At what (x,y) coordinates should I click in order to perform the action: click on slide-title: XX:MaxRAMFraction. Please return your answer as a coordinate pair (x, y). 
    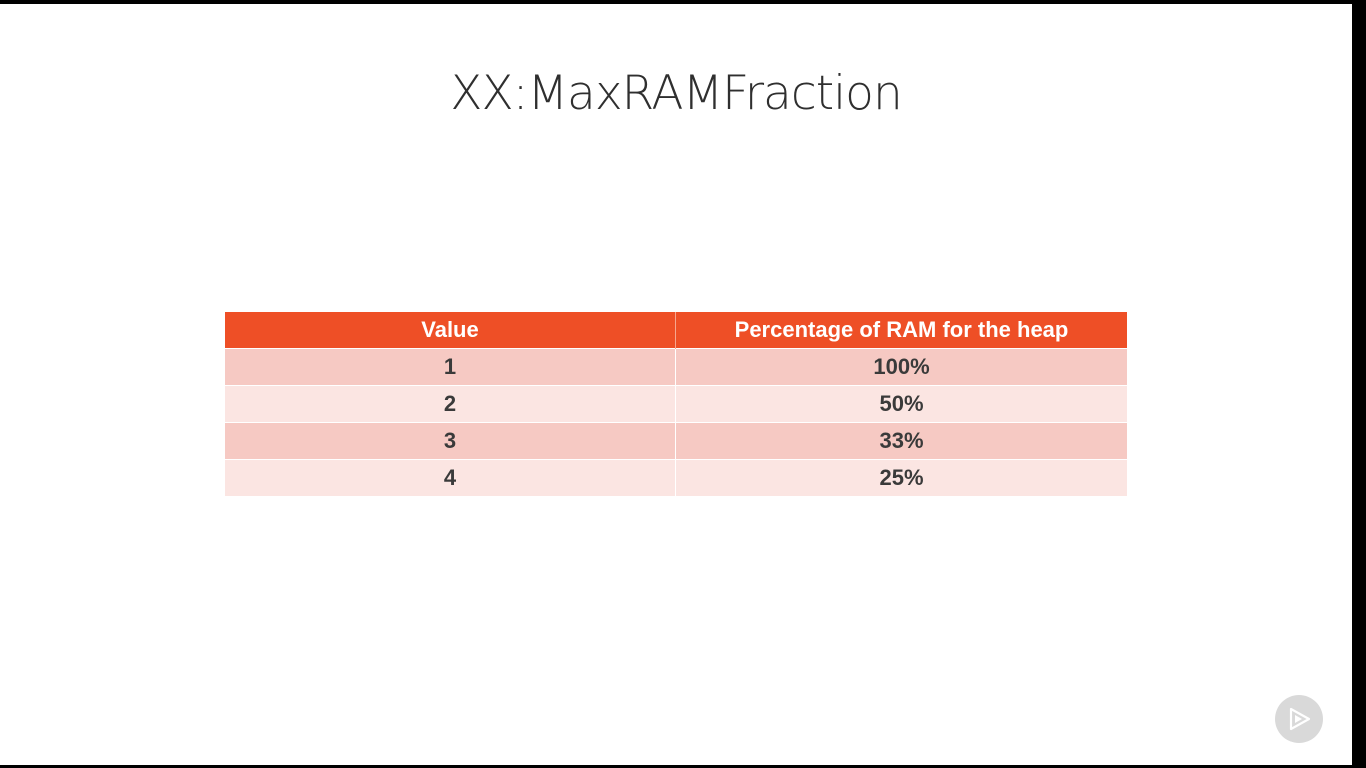
    Looking at the image, I should click on (676, 93).